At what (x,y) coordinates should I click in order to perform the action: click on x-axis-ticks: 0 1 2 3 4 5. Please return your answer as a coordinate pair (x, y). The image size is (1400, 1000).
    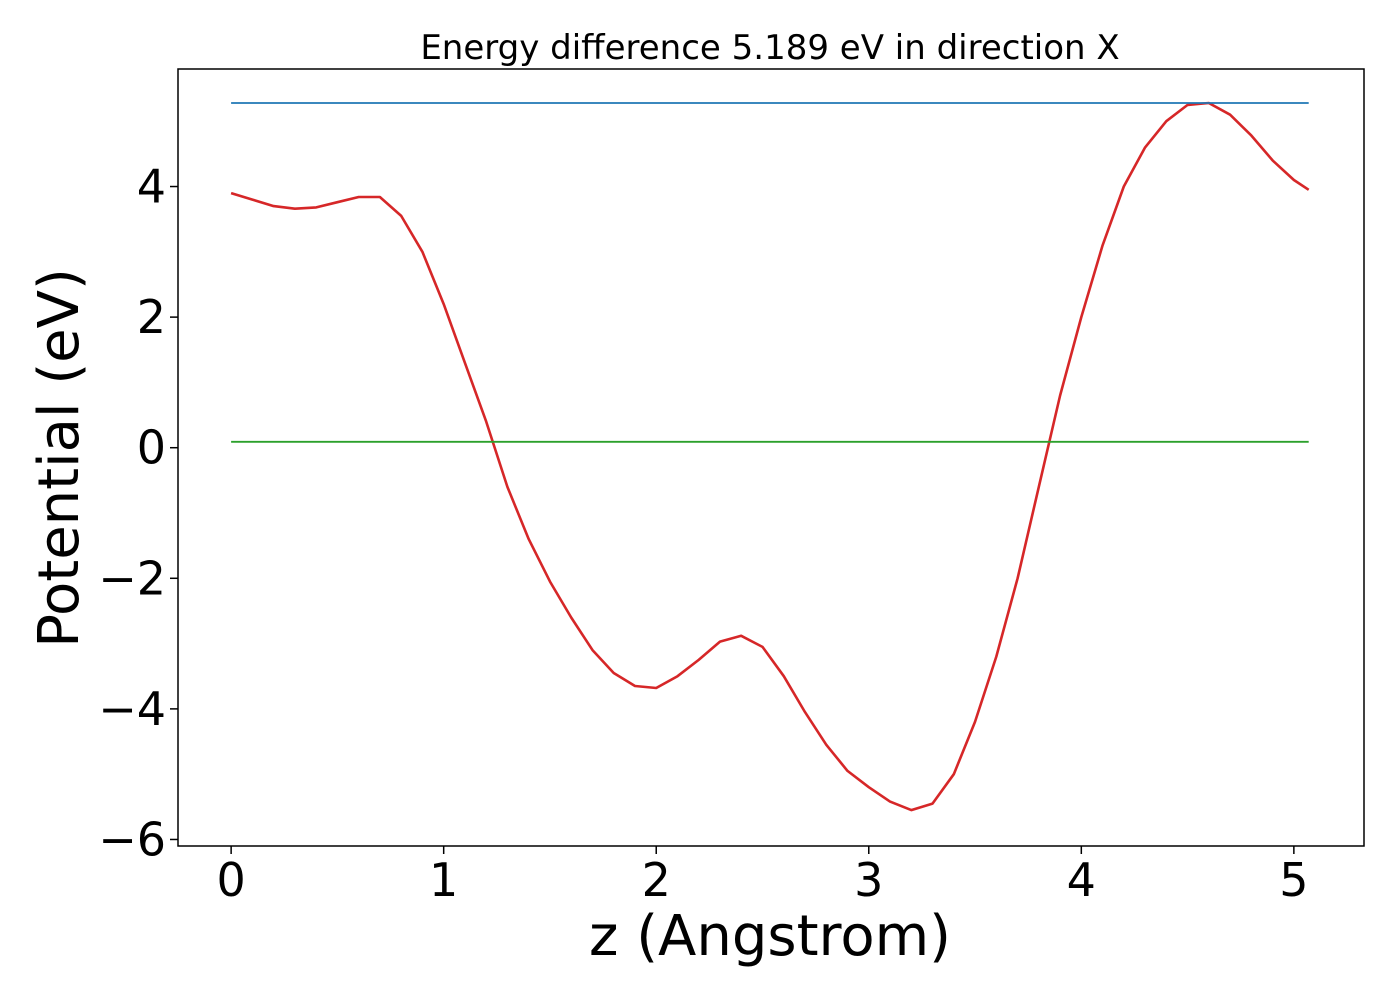
    Looking at the image, I should click on (762, 876).